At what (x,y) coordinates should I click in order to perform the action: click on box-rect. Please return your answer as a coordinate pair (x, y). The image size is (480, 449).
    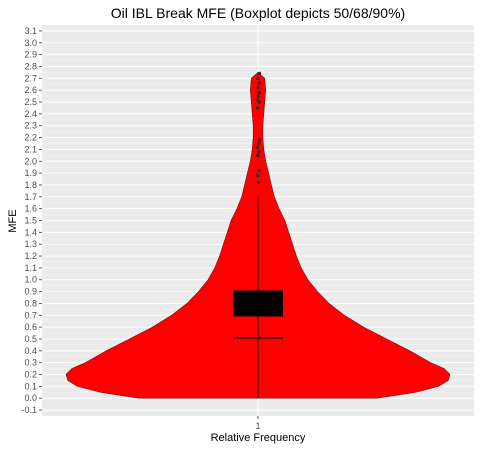
    Looking at the image, I should click on (258, 303).